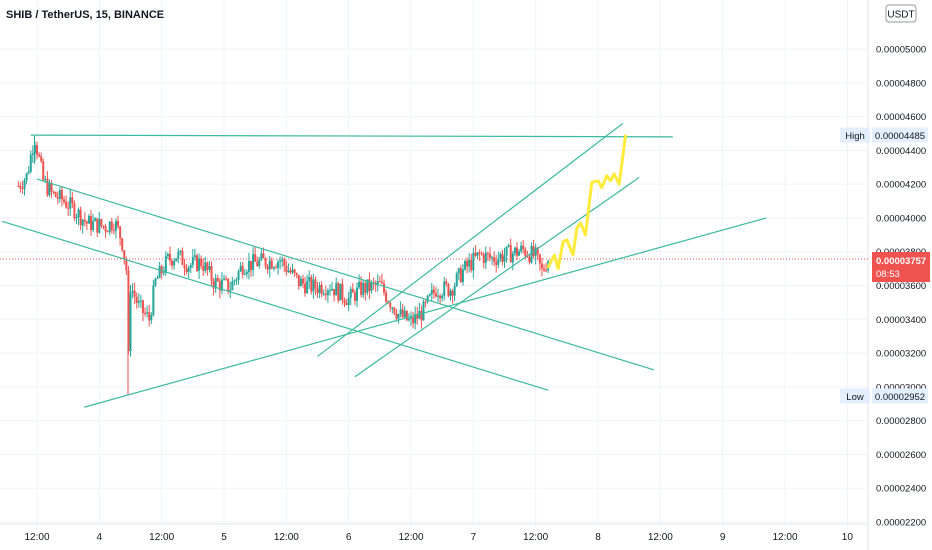 The height and width of the screenshot is (550, 932). Describe the element at coordinates (586, 202) in the screenshot. I see `projection-path` at that location.